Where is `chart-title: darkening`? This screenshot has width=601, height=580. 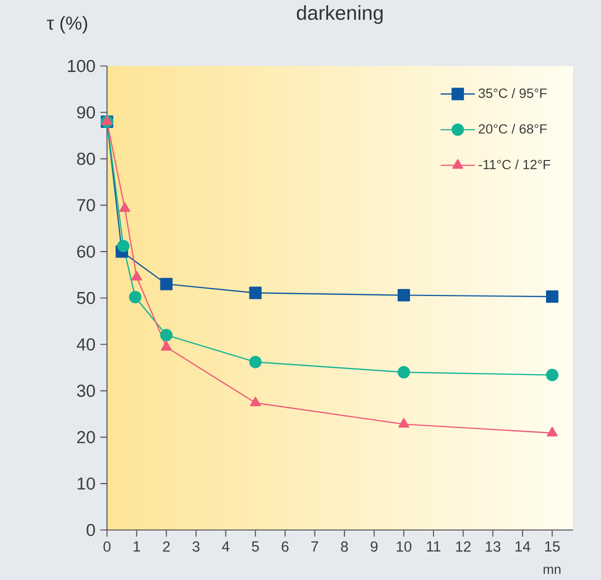 chart-title: darkening is located at coordinates (339, 14).